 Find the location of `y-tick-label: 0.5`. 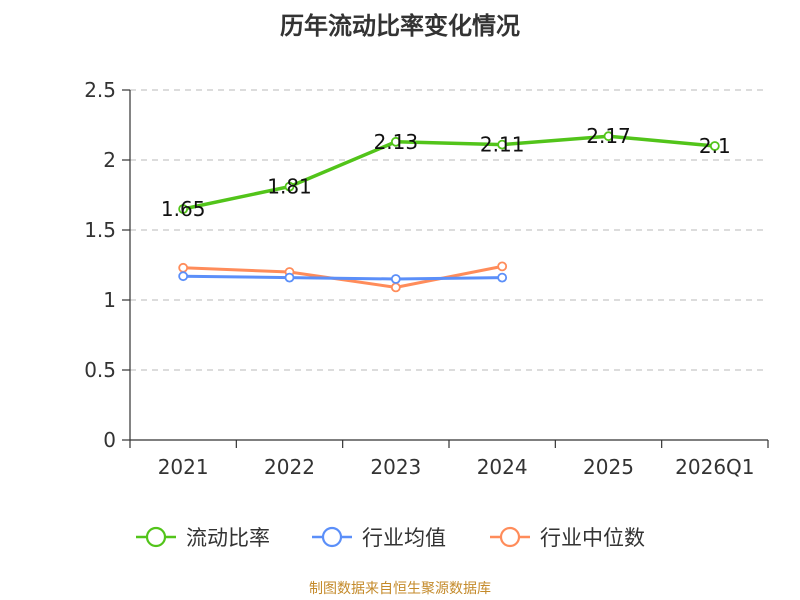

y-tick-label: 0.5 is located at coordinates (100, 370).